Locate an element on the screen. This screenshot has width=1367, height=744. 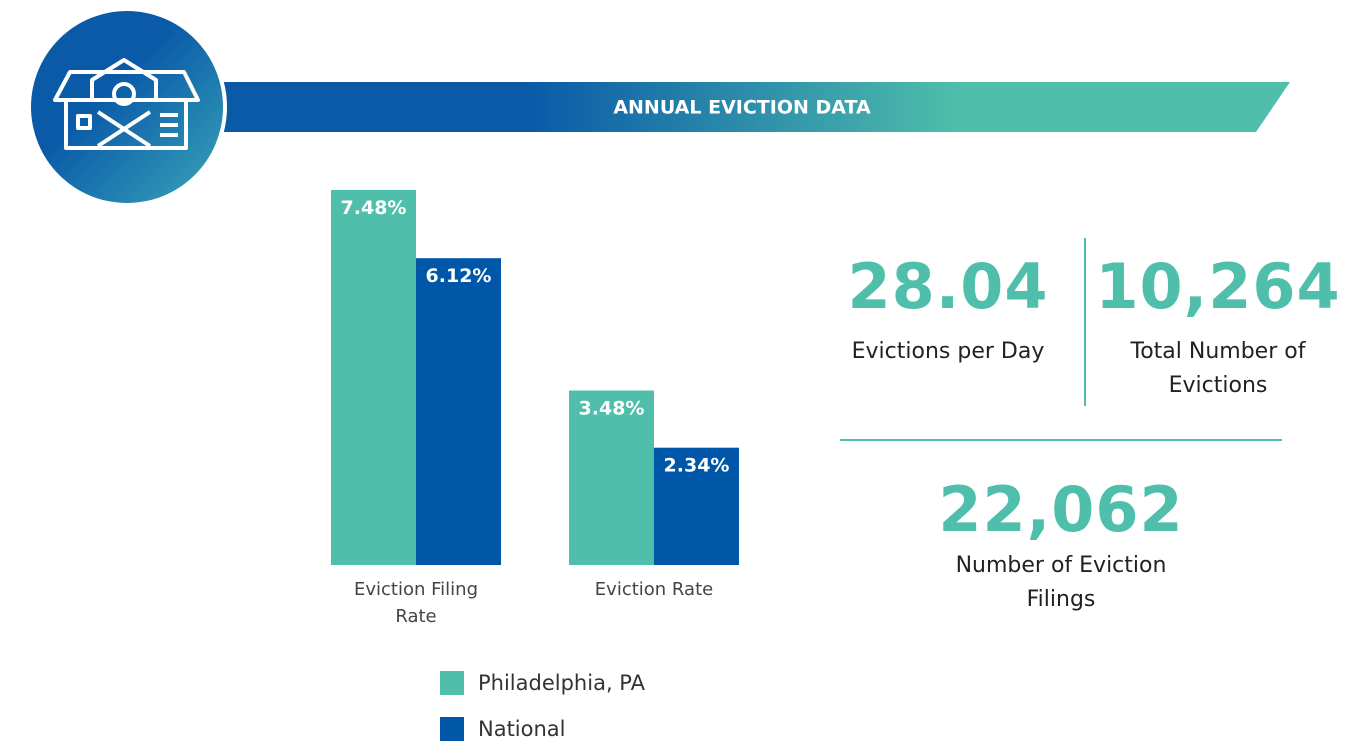
chart-title: ANNUAL EVICTION DATA is located at coordinates (742, 108).